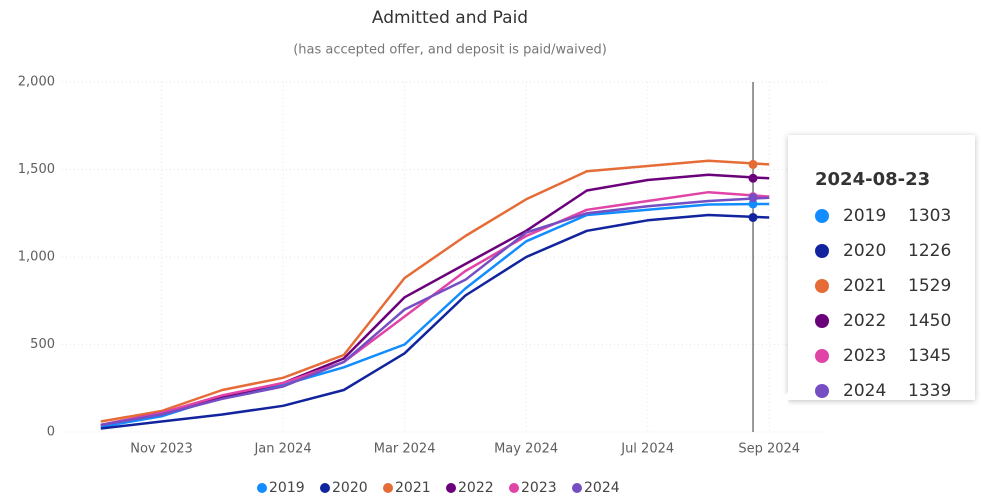 The image size is (981, 496). What do you see at coordinates (36, 257) in the screenshot?
I see `y-tick-label: 1,000` at bounding box center [36, 257].